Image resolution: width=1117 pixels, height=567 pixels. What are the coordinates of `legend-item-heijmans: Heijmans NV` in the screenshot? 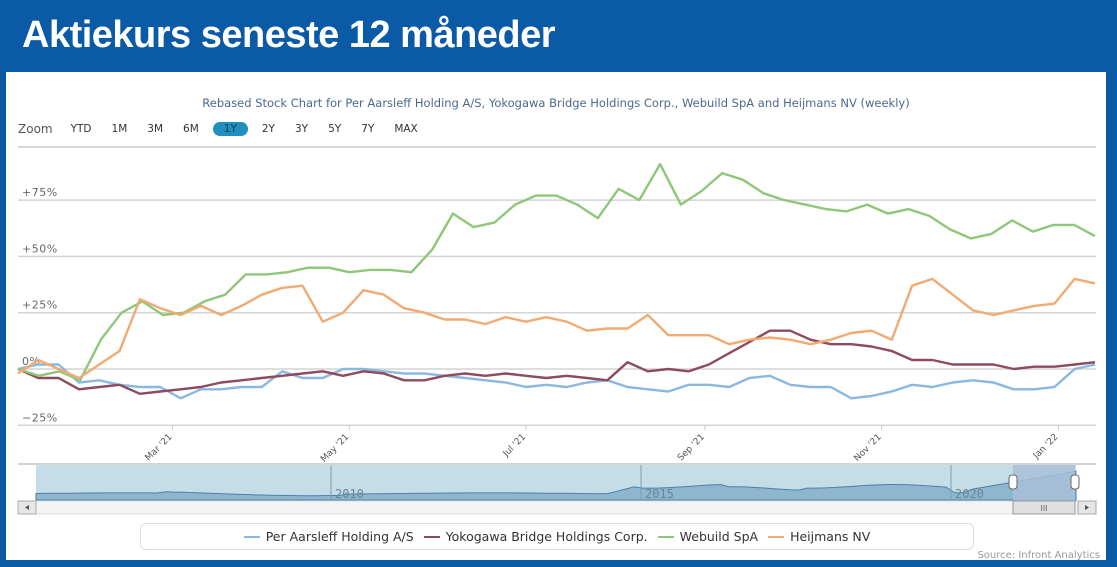 It's located at (819, 536).